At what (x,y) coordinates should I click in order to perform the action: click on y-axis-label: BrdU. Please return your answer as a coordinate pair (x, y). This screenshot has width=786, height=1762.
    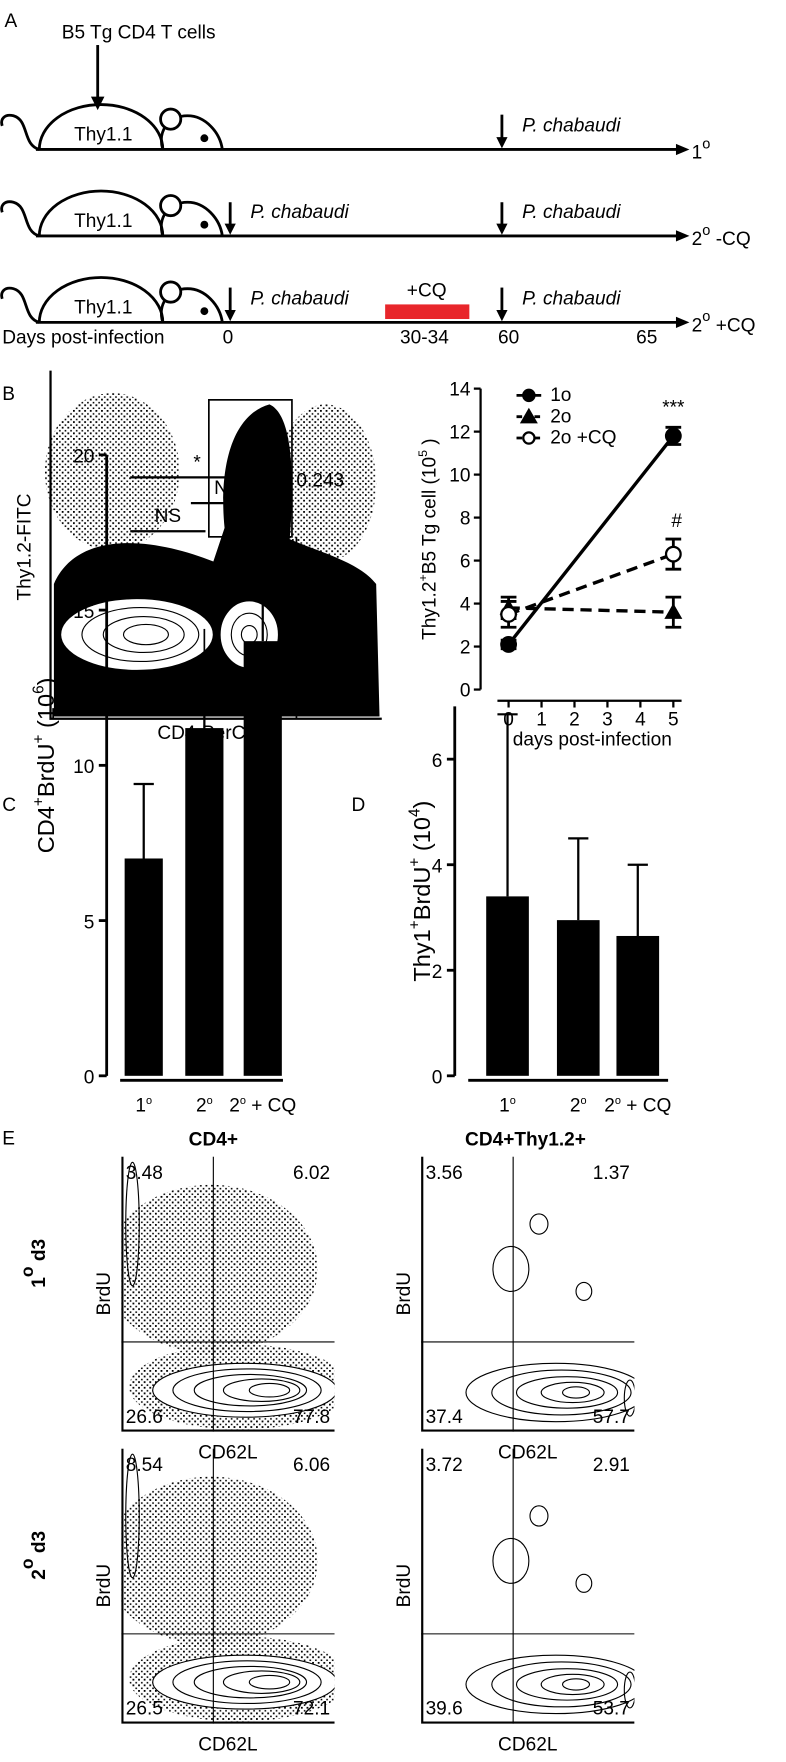
    Looking at the image, I should click on (404, 1585).